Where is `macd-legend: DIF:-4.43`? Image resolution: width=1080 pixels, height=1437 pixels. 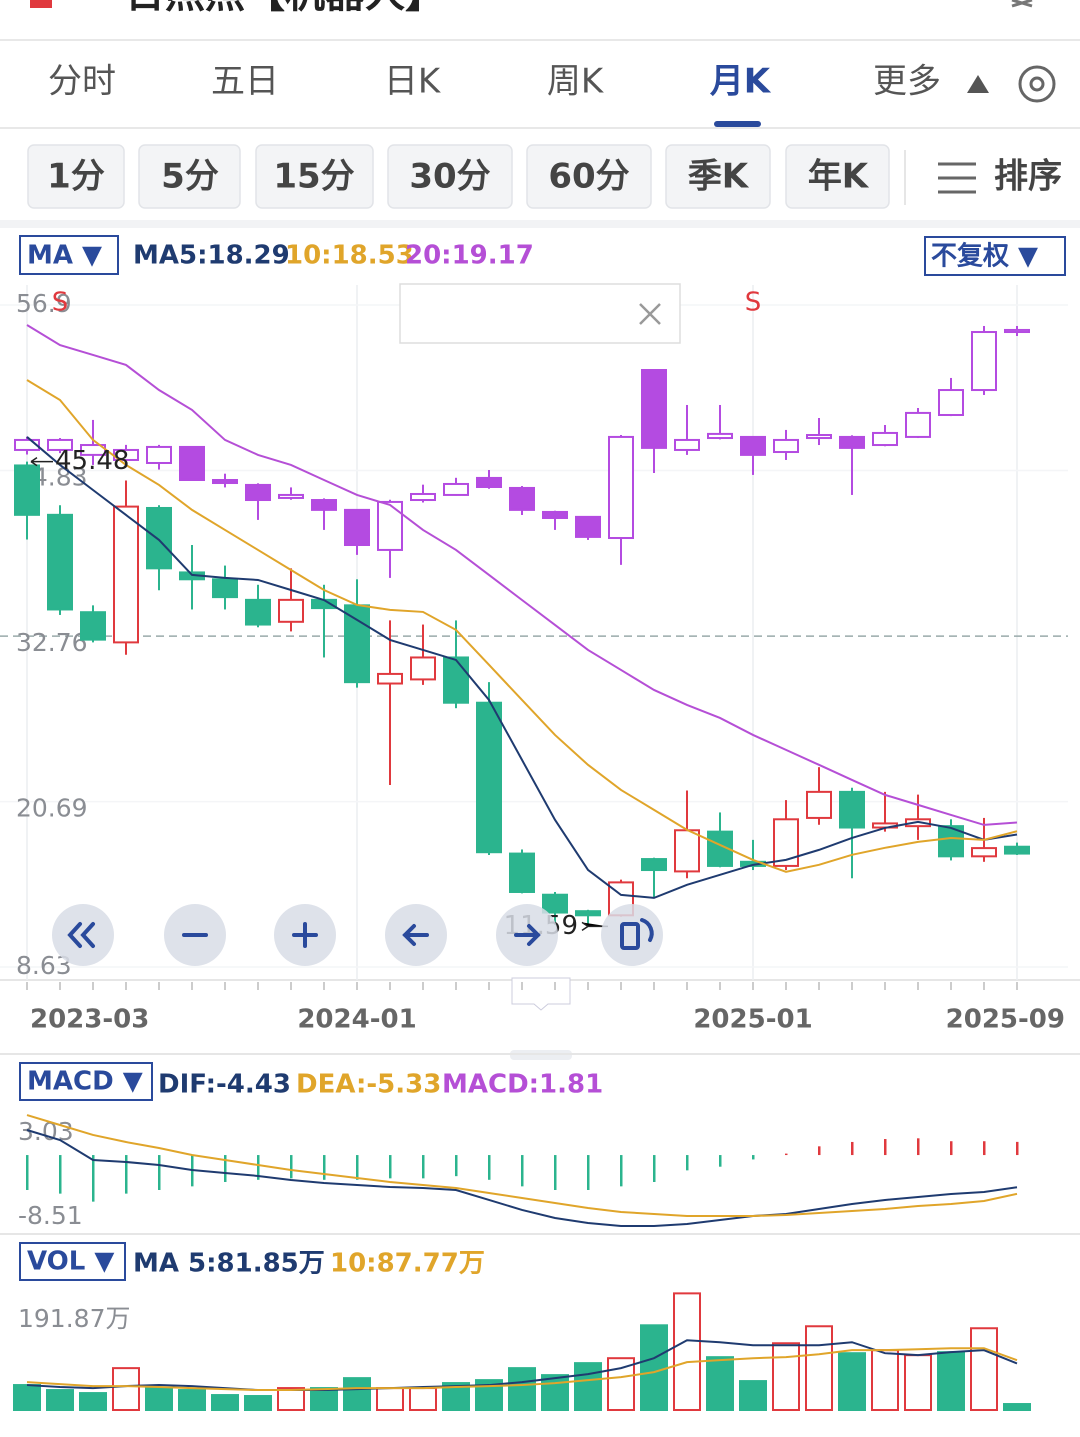
macd-legend: DIF:-4.43 is located at coordinates (224, 1085).